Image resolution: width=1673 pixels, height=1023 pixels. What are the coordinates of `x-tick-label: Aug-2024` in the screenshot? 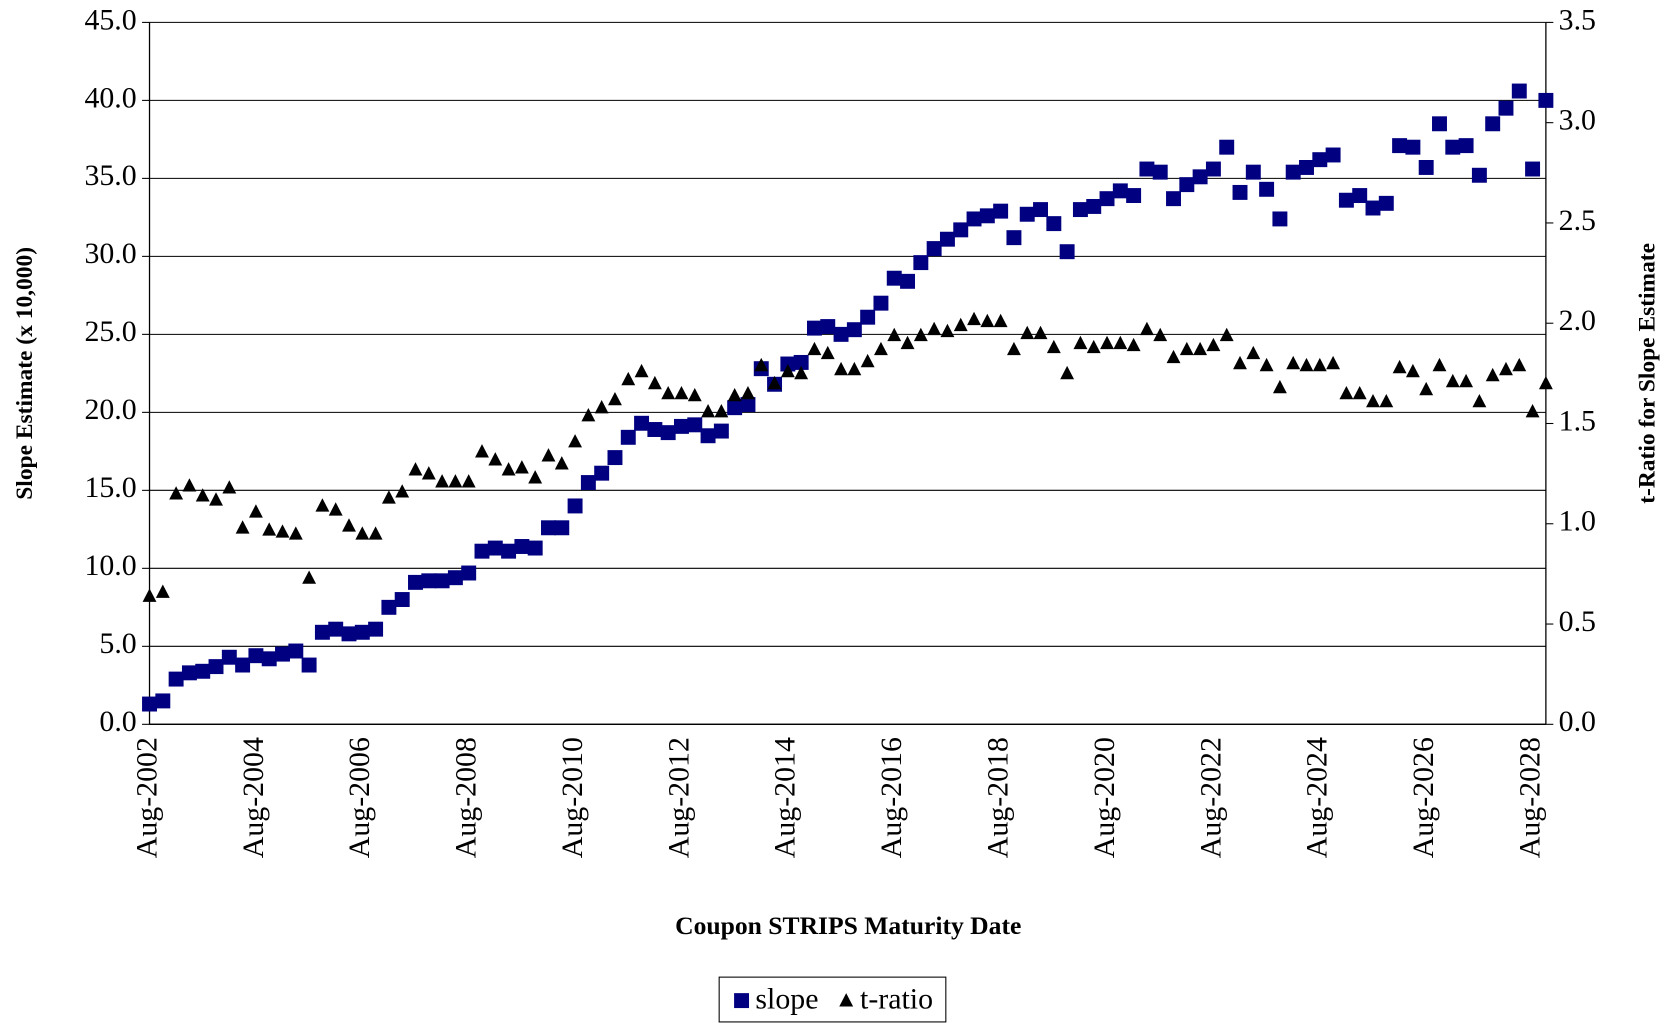 It's located at (1317, 797).